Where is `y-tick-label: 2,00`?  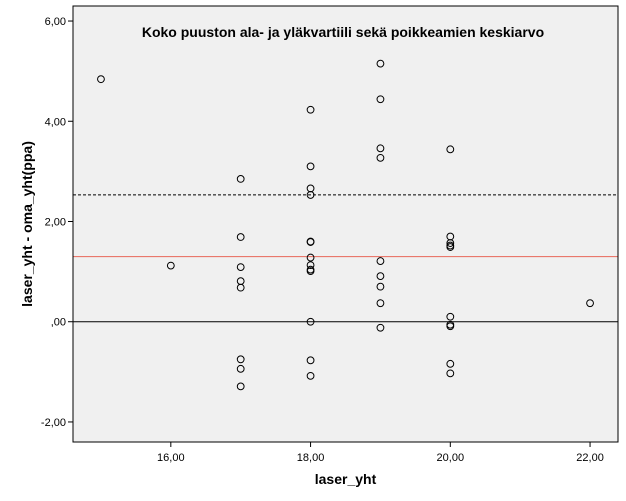 y-tick-label: 2,00 is located at coordinates (55, 222).